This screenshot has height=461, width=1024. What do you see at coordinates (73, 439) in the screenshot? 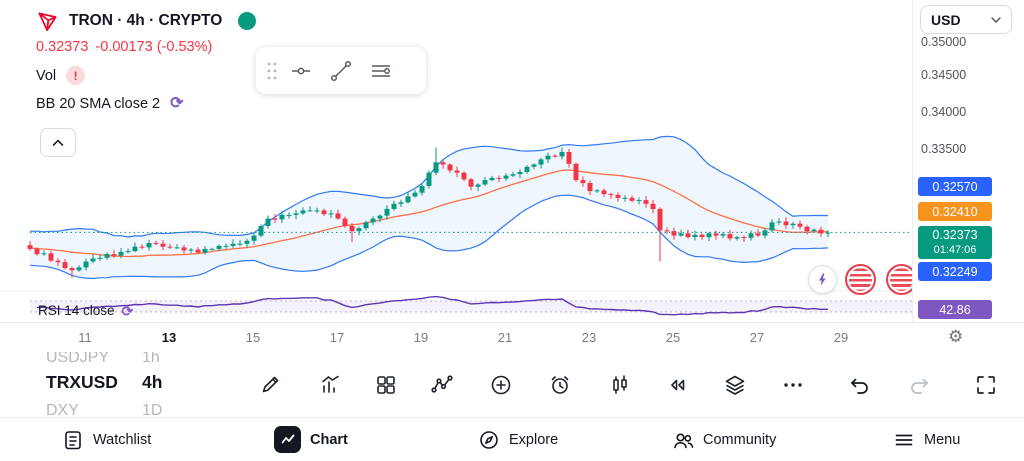
I see `watchlist-icon` at bounding box center [73, 439].